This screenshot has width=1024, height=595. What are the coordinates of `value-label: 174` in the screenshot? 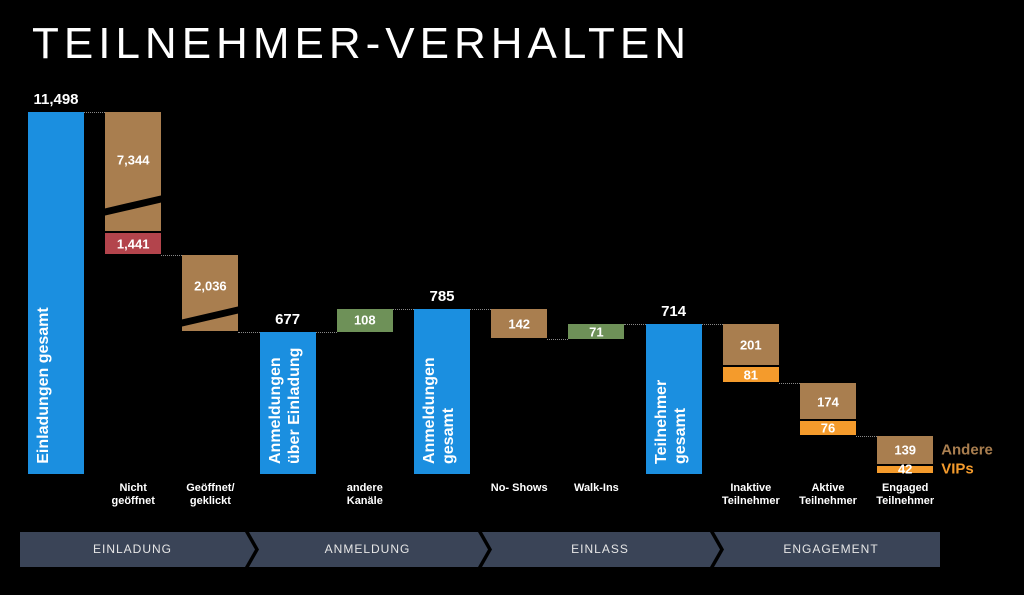 It's located at (828, 402).